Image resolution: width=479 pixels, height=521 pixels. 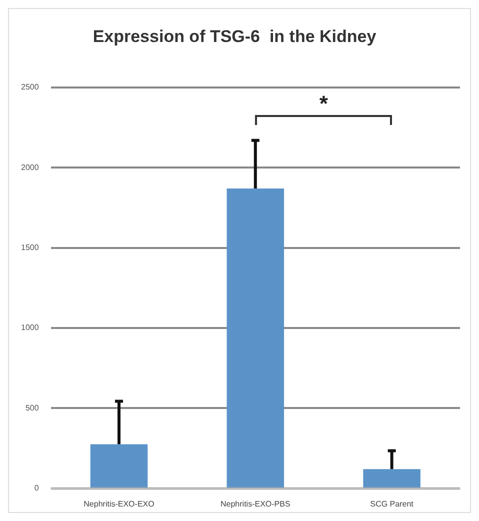 I want to click on x-tick-label: SCG Parent, so click(x=392, y=503).